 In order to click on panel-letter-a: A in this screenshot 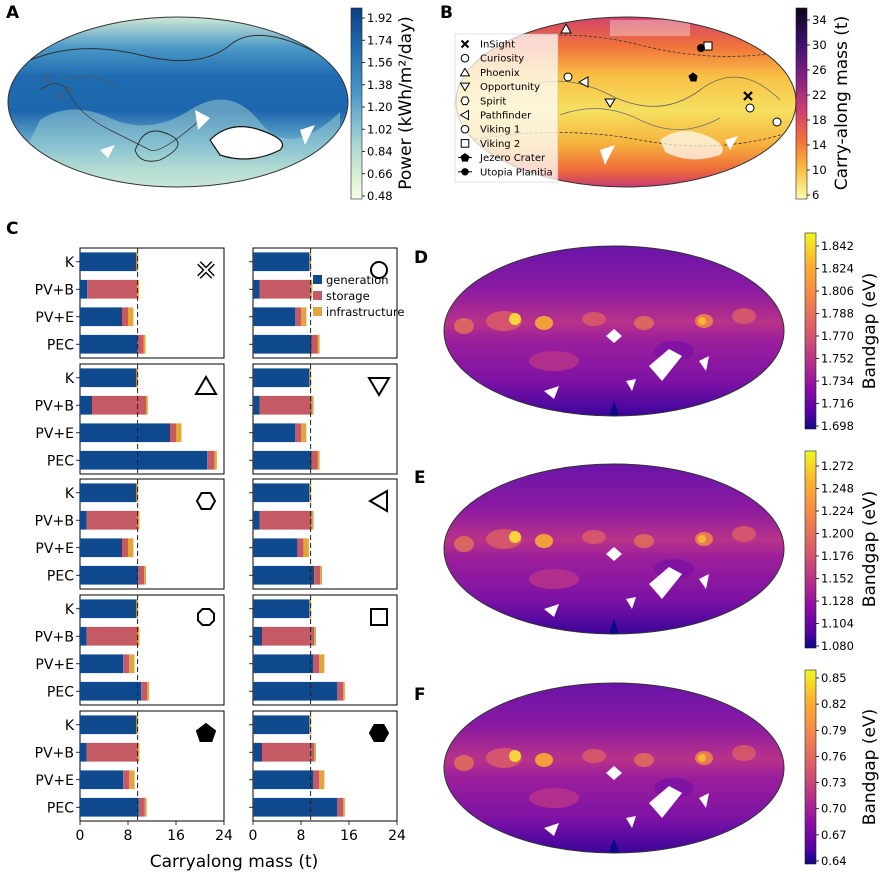, I will do `click(13, 13)`.